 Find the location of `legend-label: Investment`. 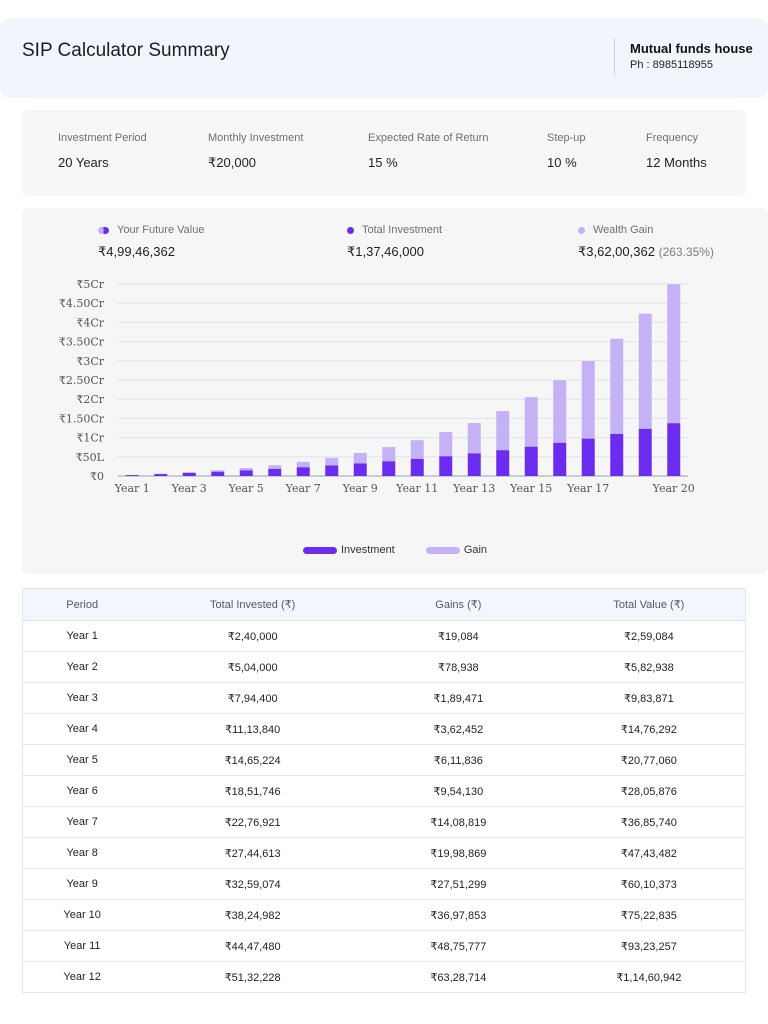

legend-label: Investment is located at coordinates (367, 550).